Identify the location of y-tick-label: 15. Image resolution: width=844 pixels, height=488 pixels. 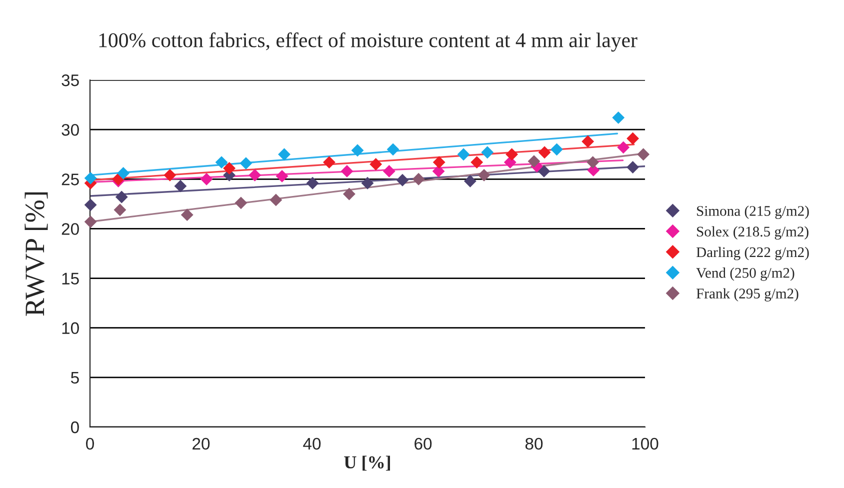
(70, 278).